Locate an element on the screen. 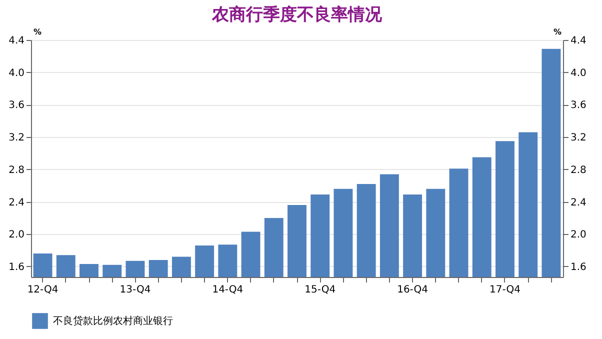 This screenshot has width=602, height=339. y2-tick-label: 1.6 is located at coordinates (578, 267).